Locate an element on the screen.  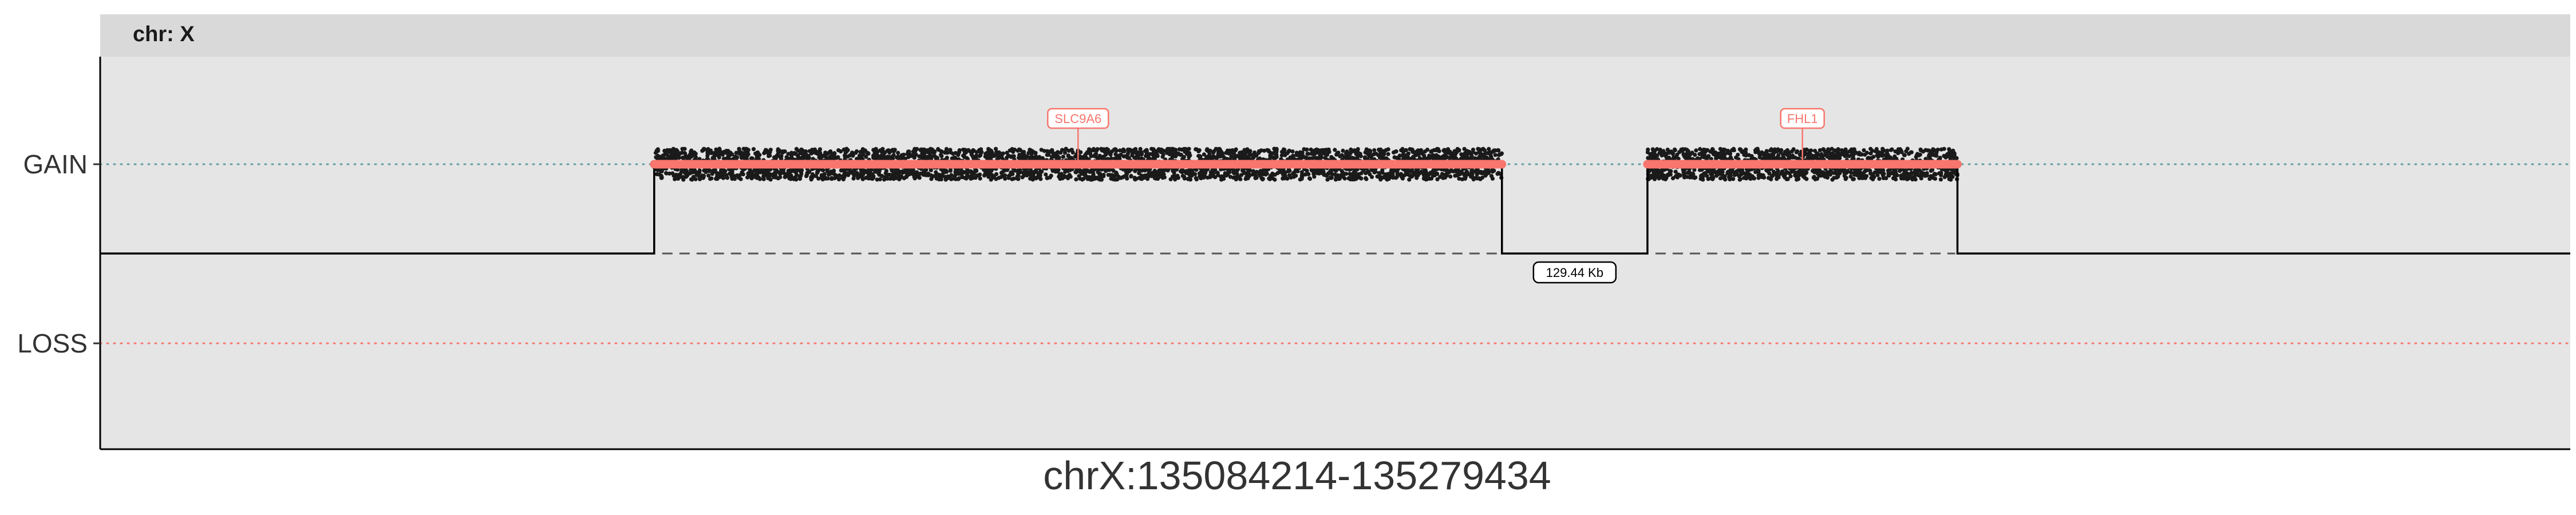
gap-label: 129.44 Kb is located at coordinates (1574, 273).